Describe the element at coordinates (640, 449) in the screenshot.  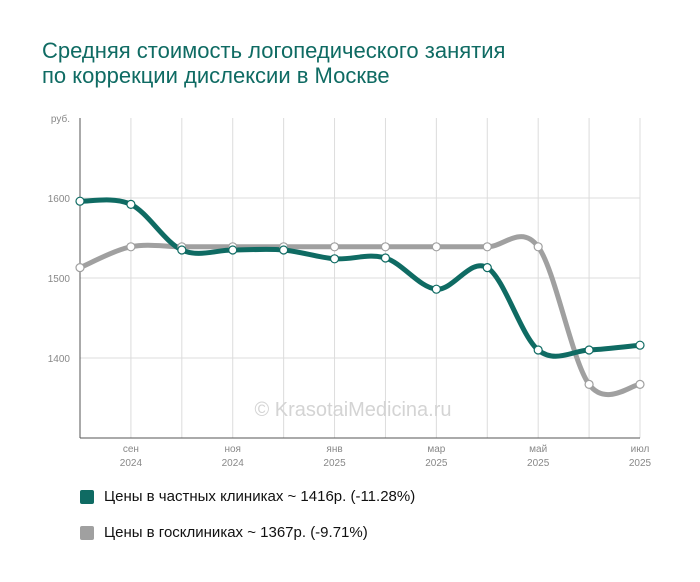
I see `x-tick-label-month: июл` at that location.